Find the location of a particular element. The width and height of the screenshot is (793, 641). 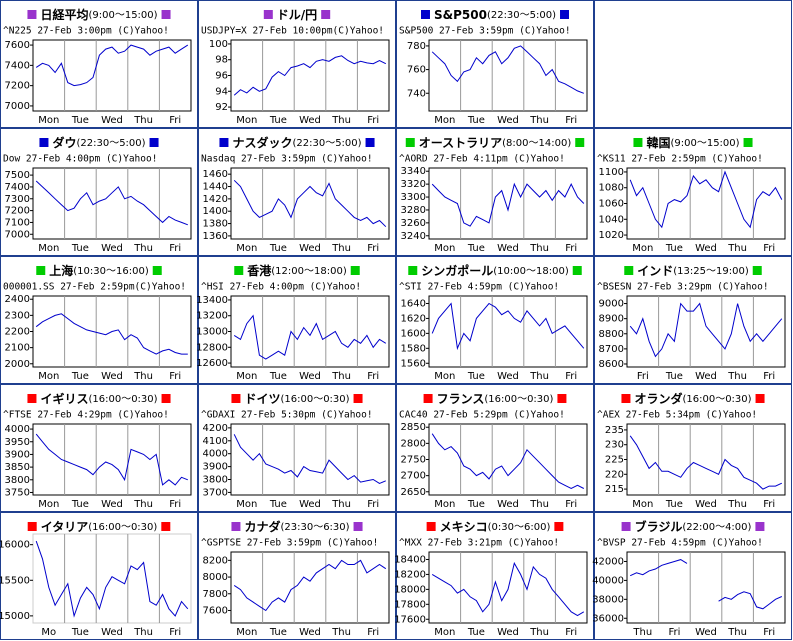

y-tick-label: 38000 is located at coordinates (608, 599).